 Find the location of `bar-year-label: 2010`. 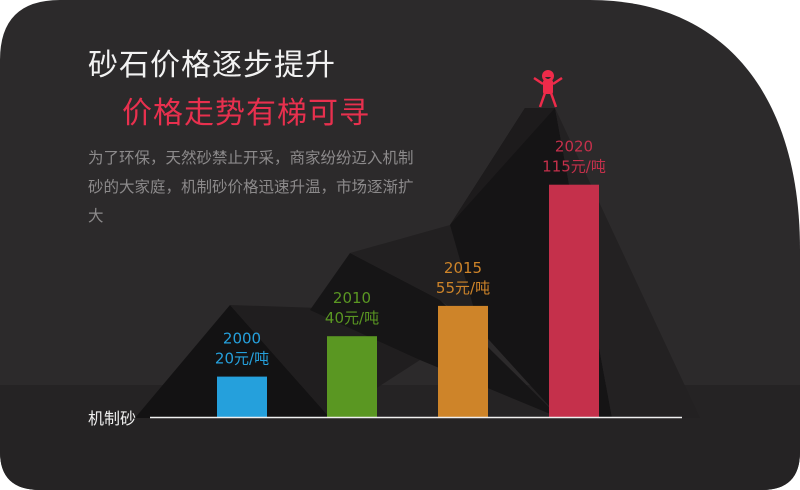

bar-year-label: 2010 is located at coordinates (352, 298).